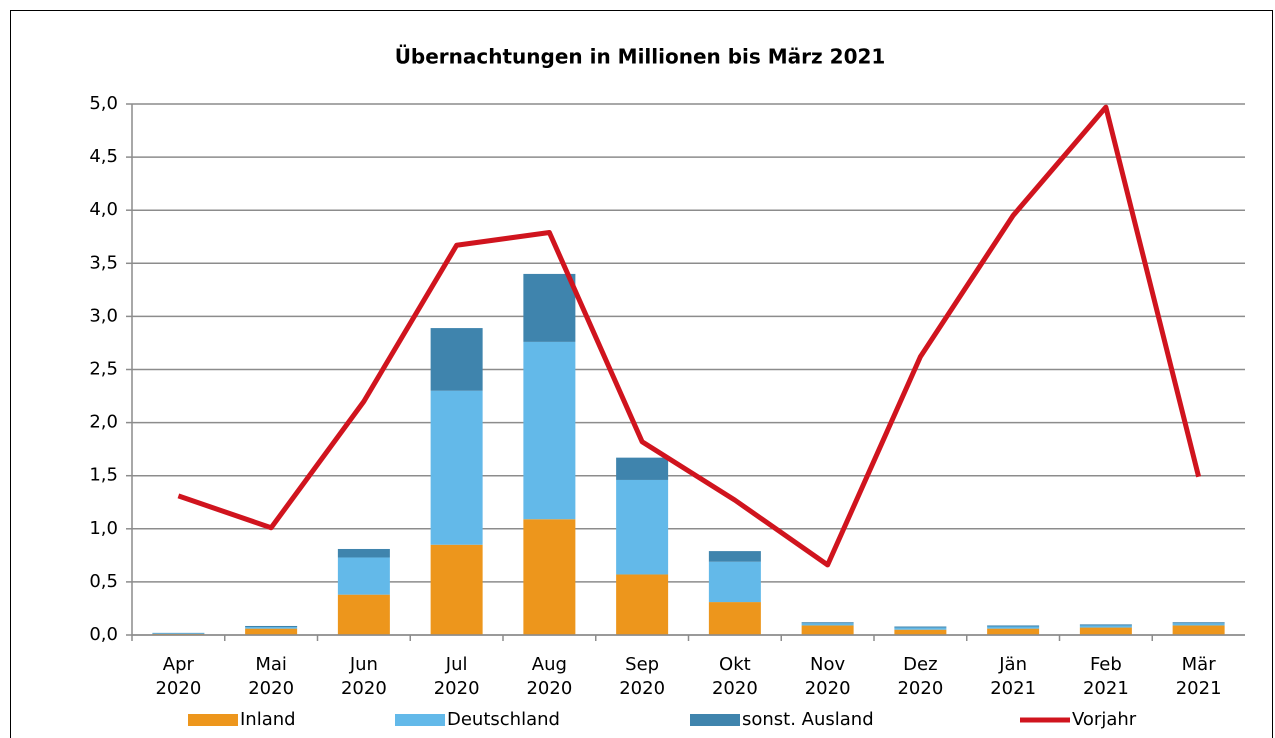  Describe the element at coordinates (1199, 676) in the screenshot. I see `x-tick-label: Mär 2021` at that location.